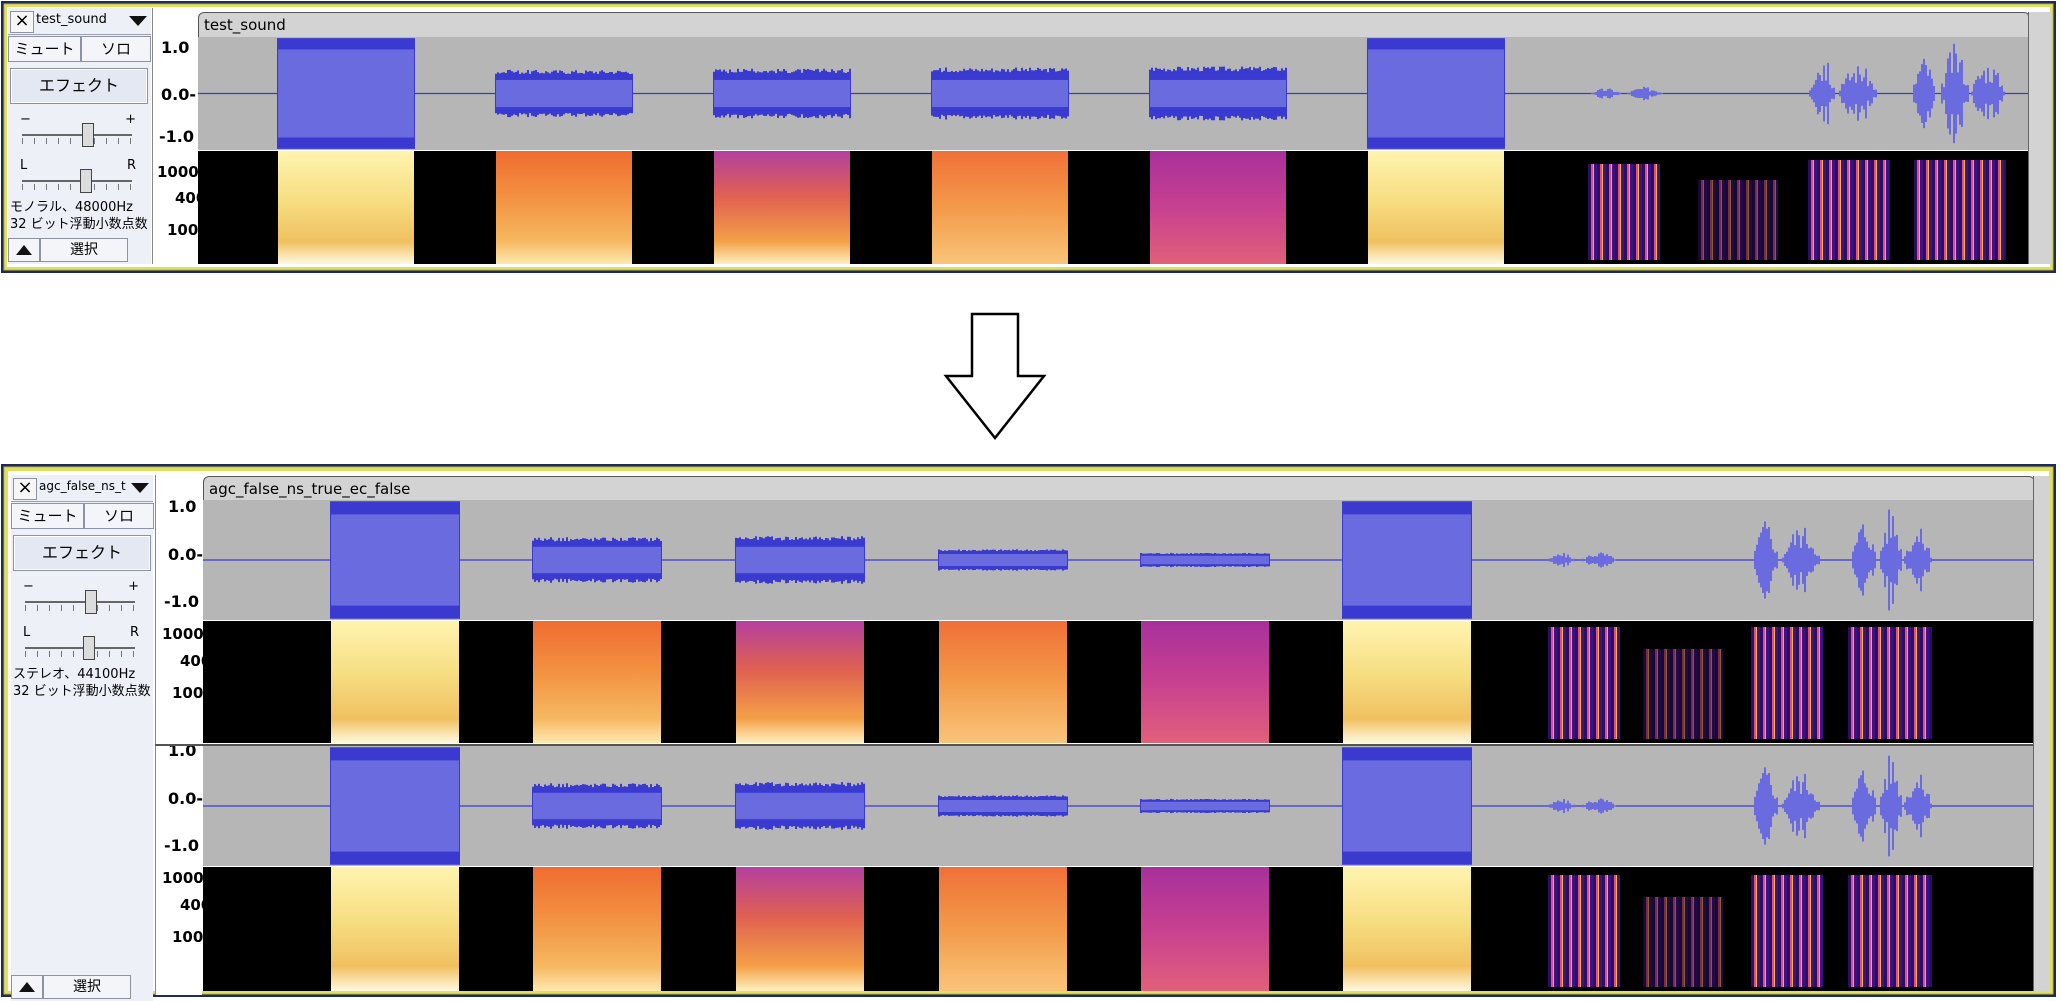 The image size is (2061, 1001). I want to click on spectrogram-view-right, so click(1118, 929).